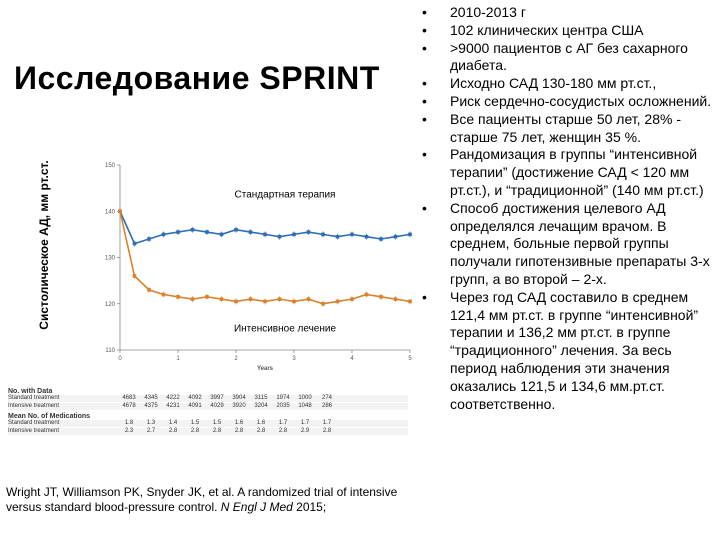 The width and height of the screenshot is (720, 540). Describe the element at coordinates (173, 406) in the screenshot. I see `table-cell: 4231` at that location.